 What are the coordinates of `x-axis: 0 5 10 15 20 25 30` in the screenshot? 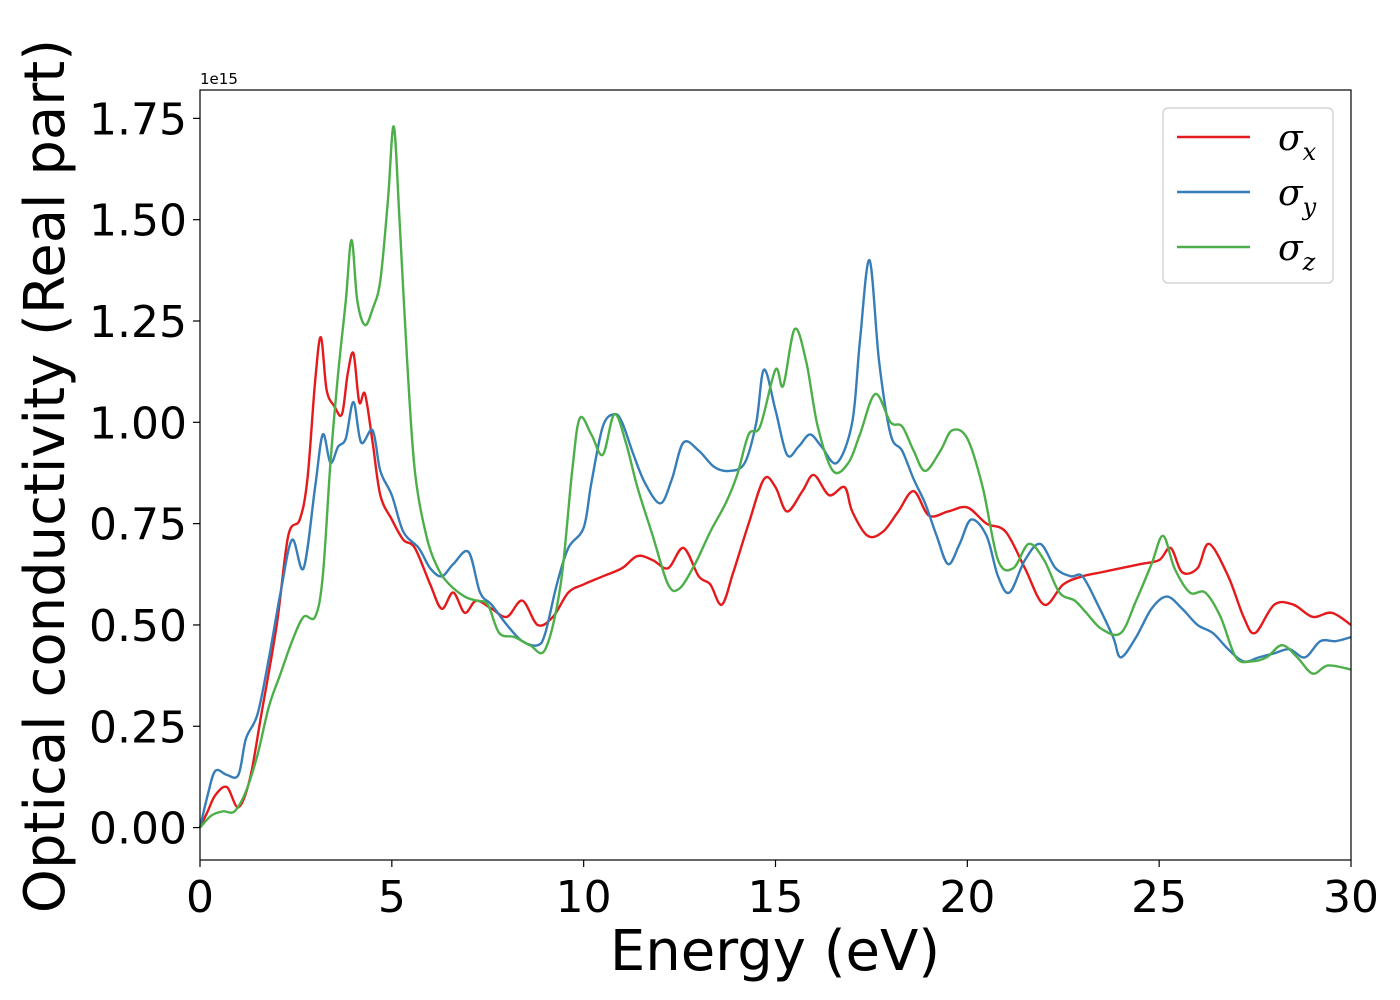 It's located at (782, 891).